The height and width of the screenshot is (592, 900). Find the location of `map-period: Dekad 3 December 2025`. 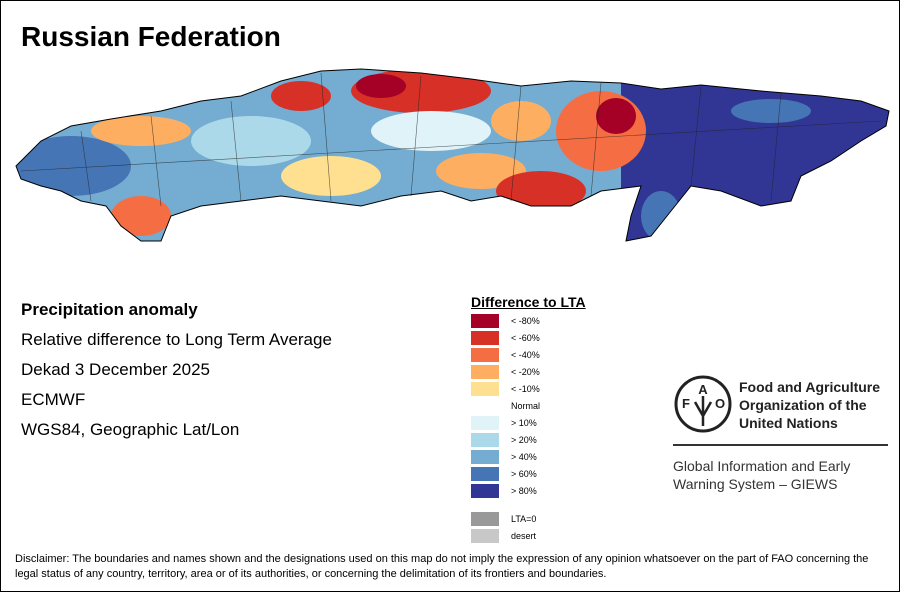

map-period: Dekad 3 December 2025 is located at coordinates (116, 369).